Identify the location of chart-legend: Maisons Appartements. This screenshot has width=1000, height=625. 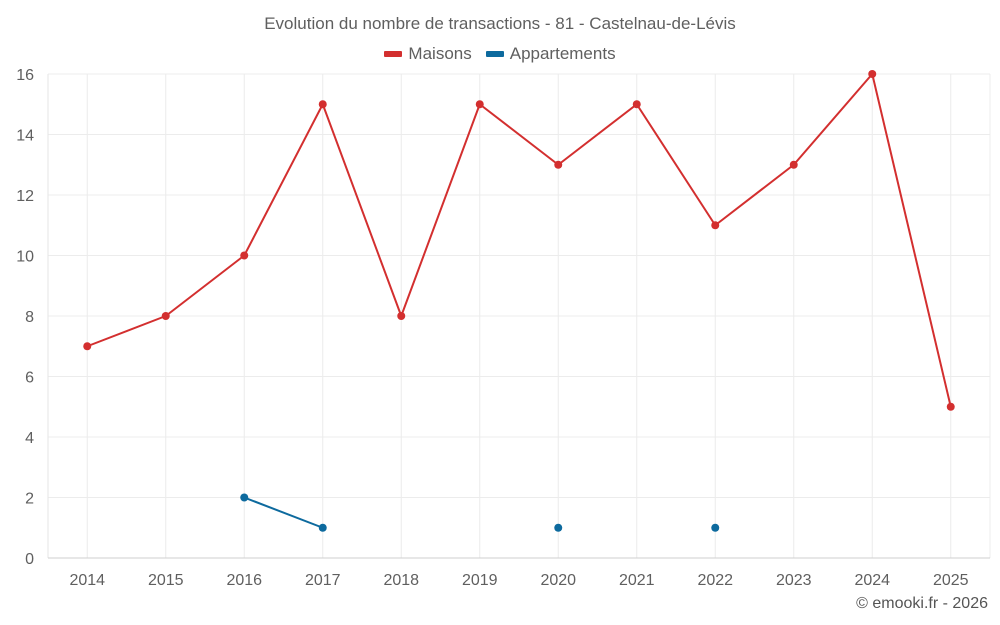
(500, 54).